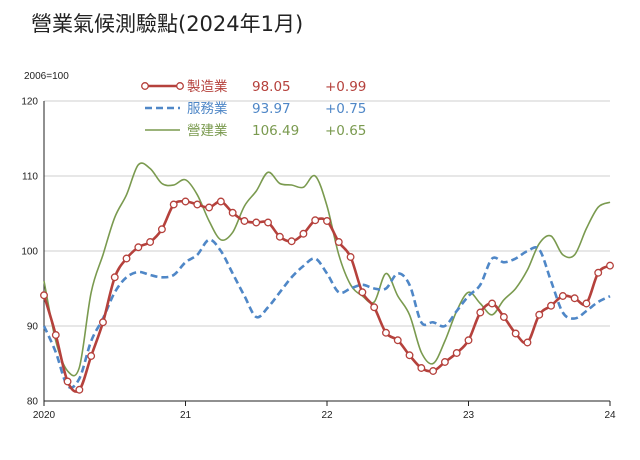 This screenshot has height=460, width=640. What do you see at coordinates (345, 109) in the screenshot?
I see `legend-change-value: +0.75` at bounding box center [345, 109].